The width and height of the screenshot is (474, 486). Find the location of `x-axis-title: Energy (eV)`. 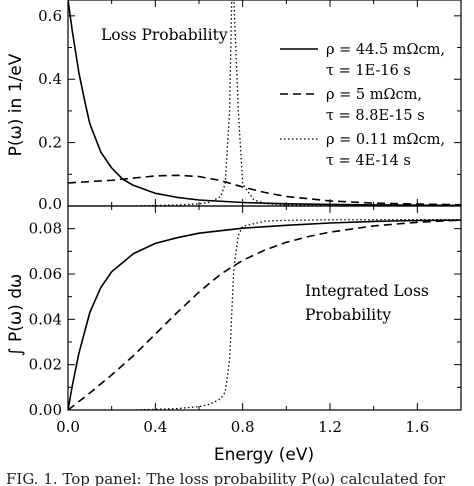

x-axis-title: Energy (eV) is located at coordinates (264, 455).